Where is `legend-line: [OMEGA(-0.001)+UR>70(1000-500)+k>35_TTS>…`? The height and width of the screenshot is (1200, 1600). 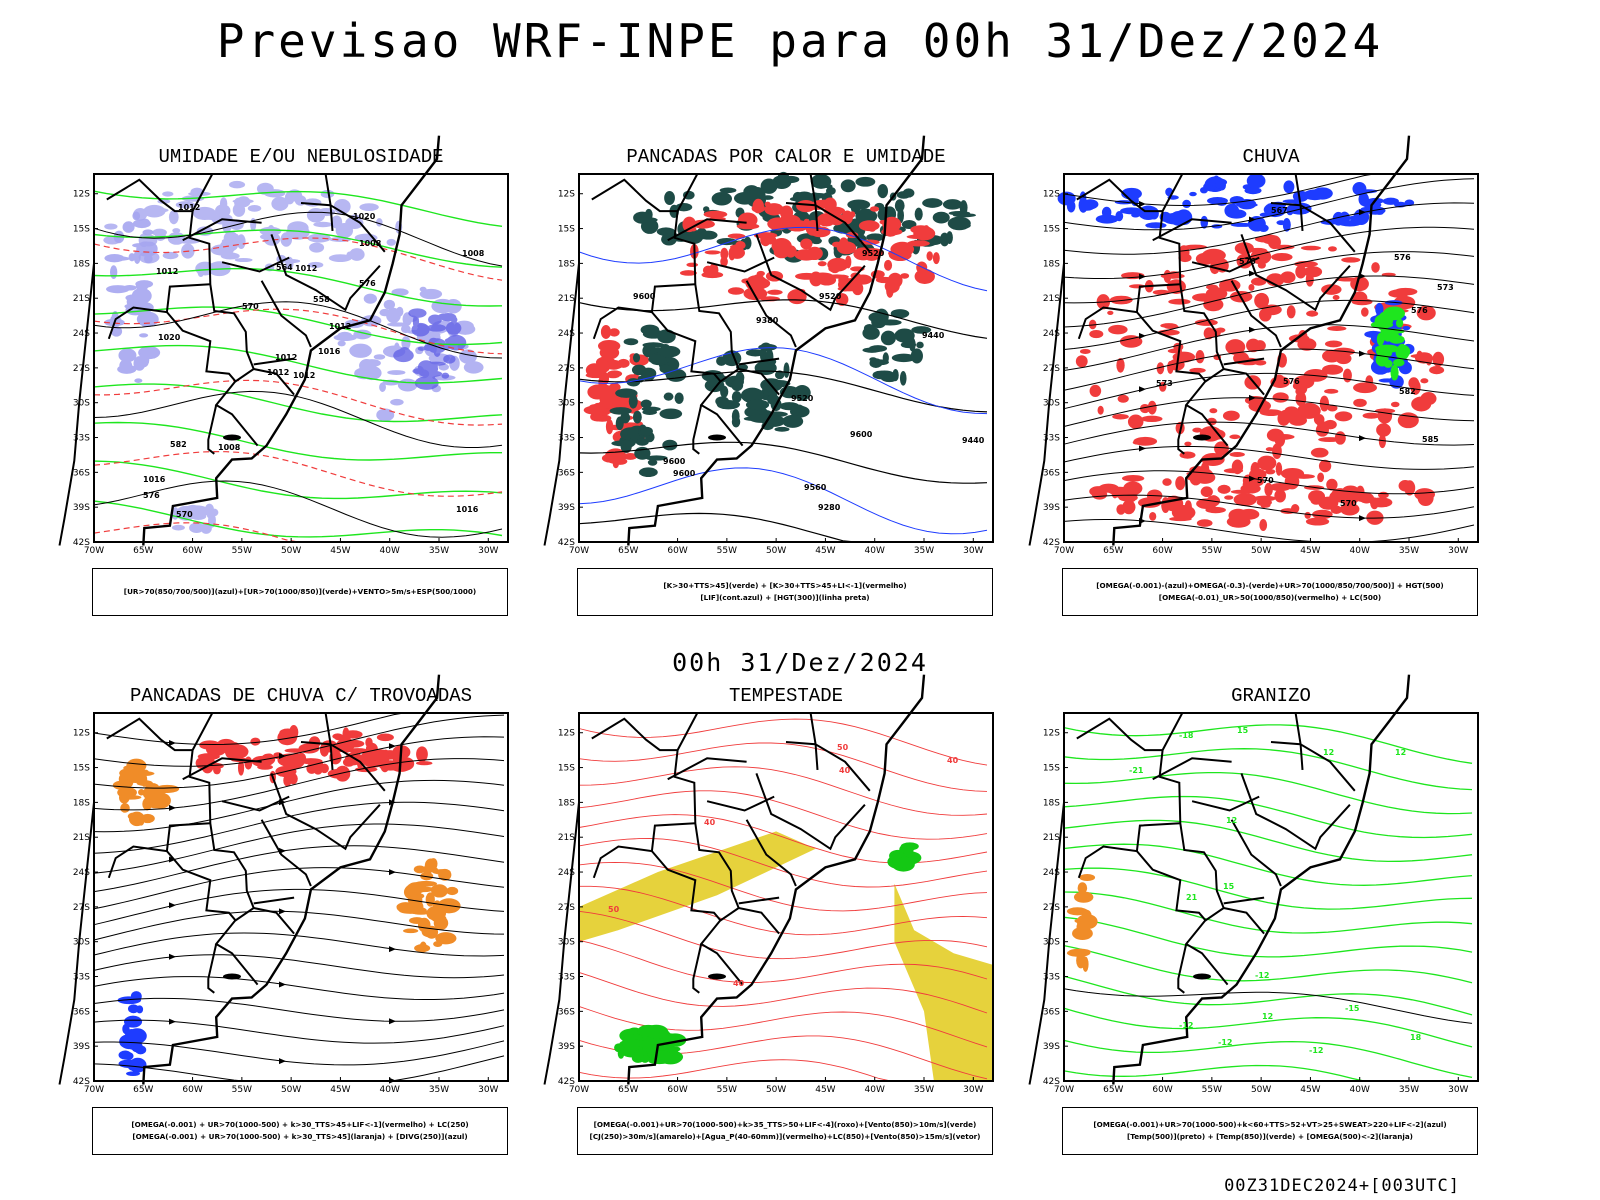 legend-line: [OMEGA(-0.001)+UR>70(1000-500)+k>35_TTS>… is located at coordinates (785, 1124).